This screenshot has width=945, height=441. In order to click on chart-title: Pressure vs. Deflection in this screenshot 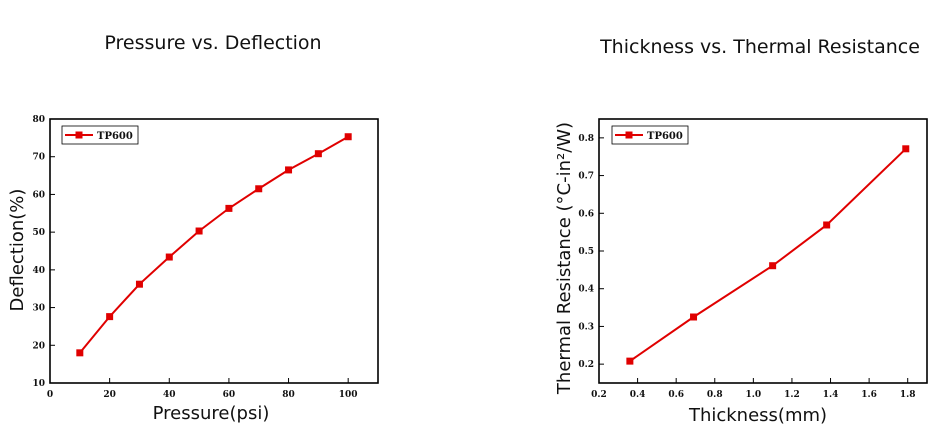, I will do `click(212, 43)`.